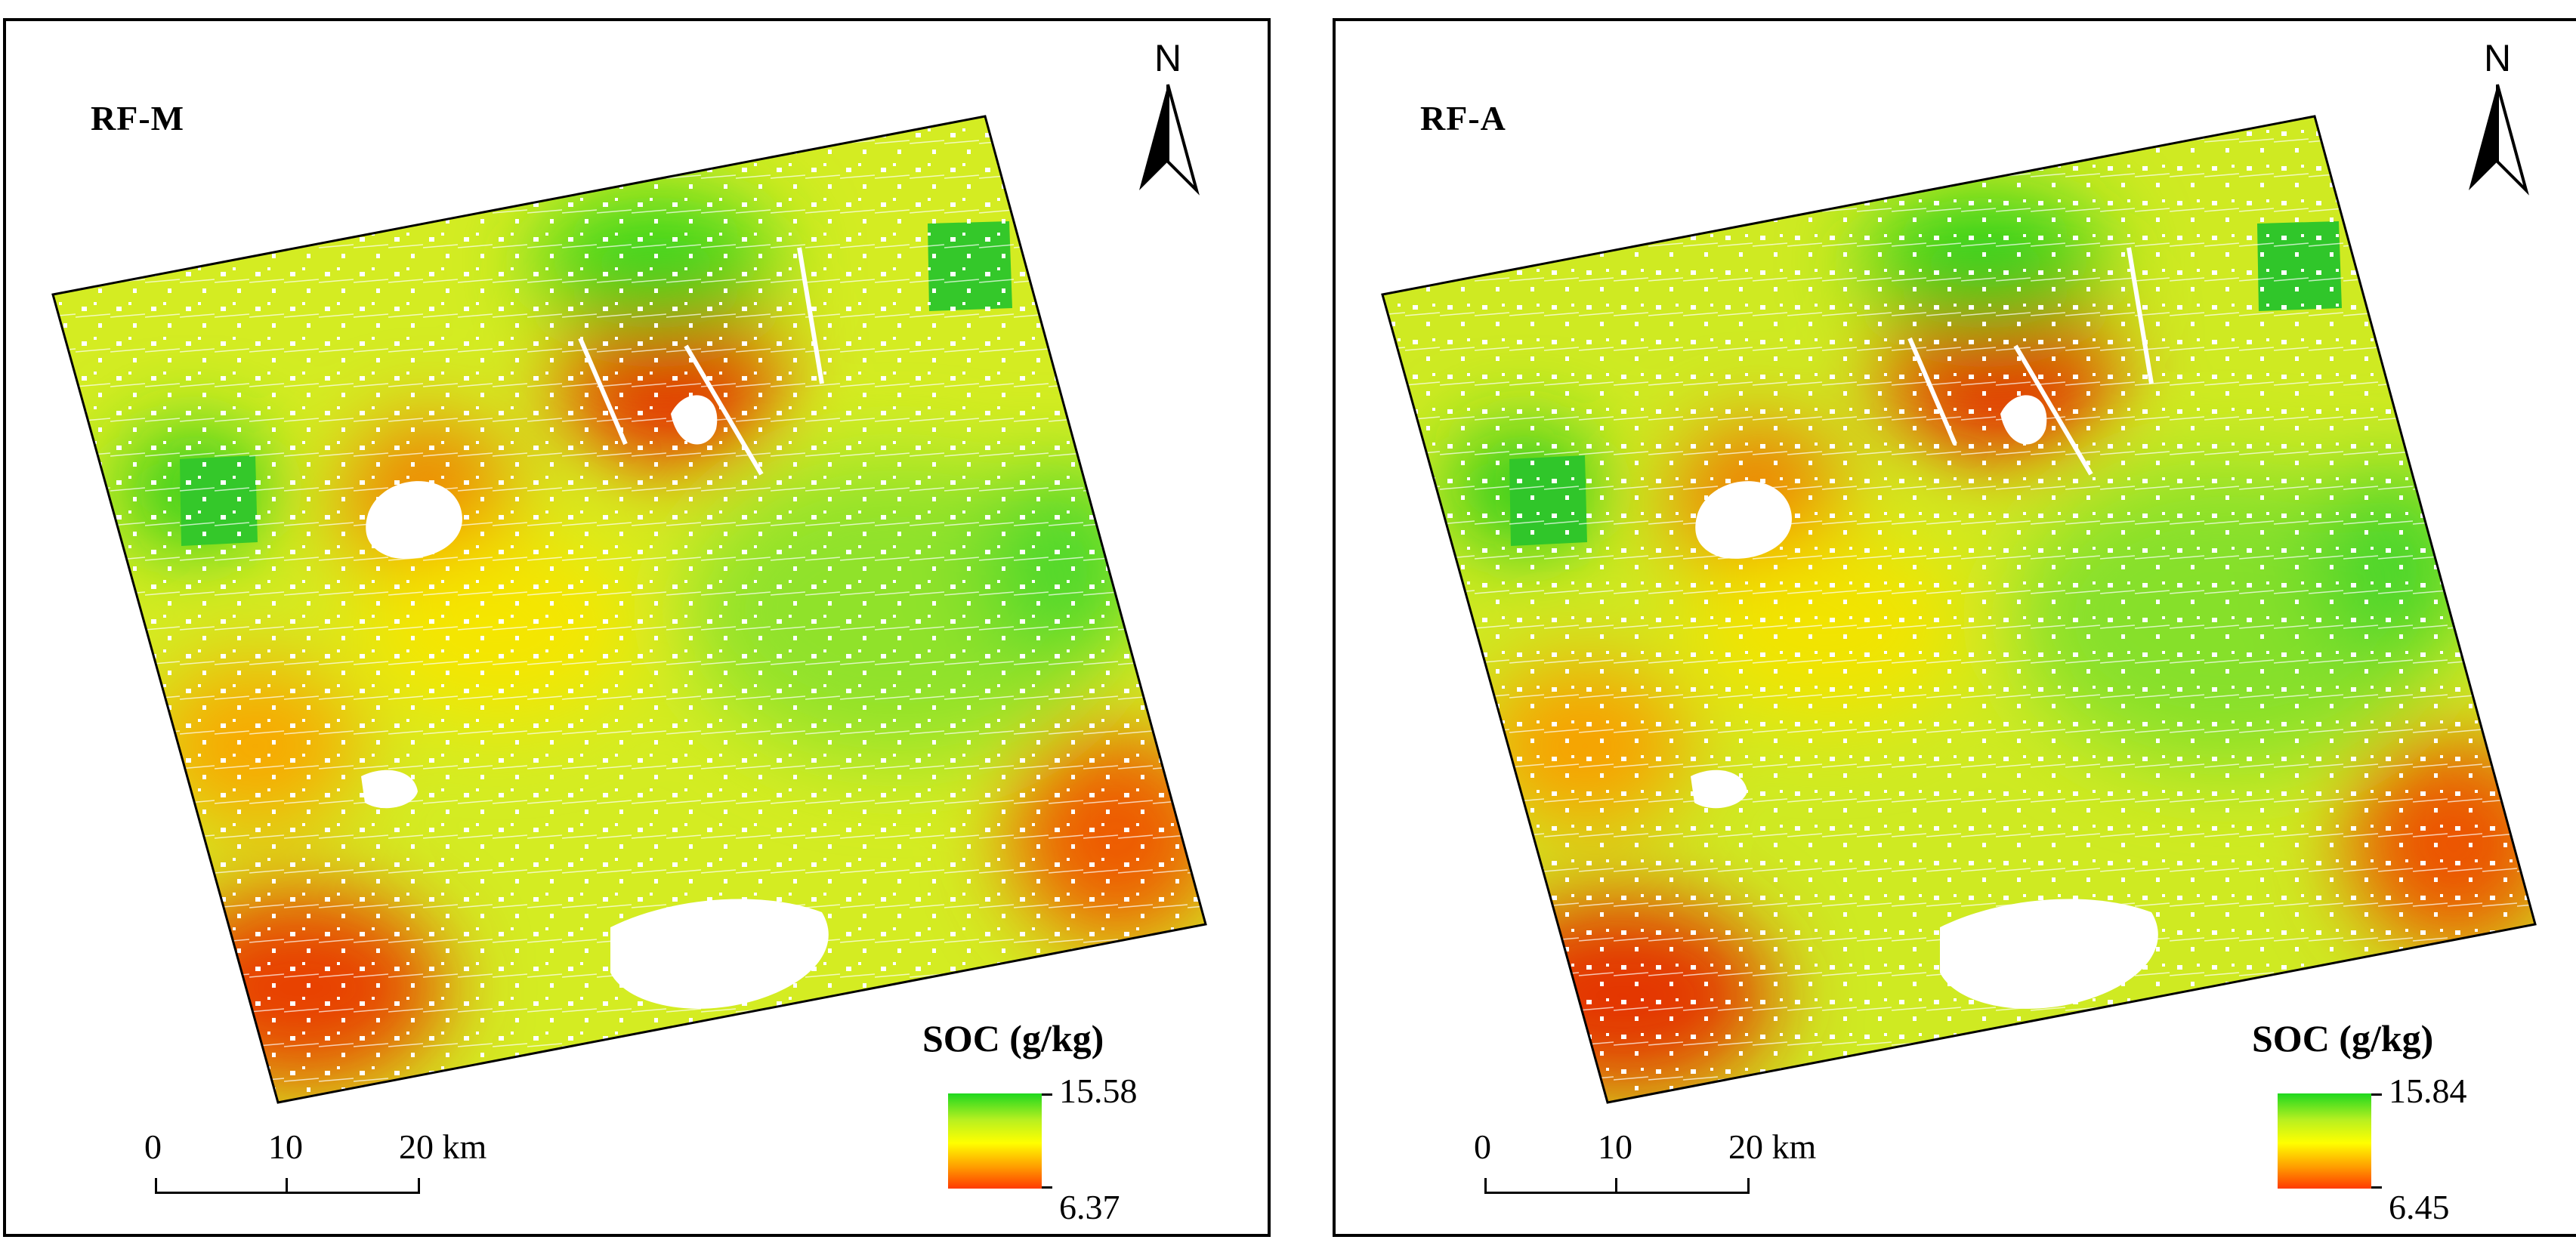 The height and width of the screenshot is (1249, 2576). What do you see at coordinates (1089, 1207) in the screenshot?
I see `legend-min-value: 6.37` at bounding box center [1089, 1207].